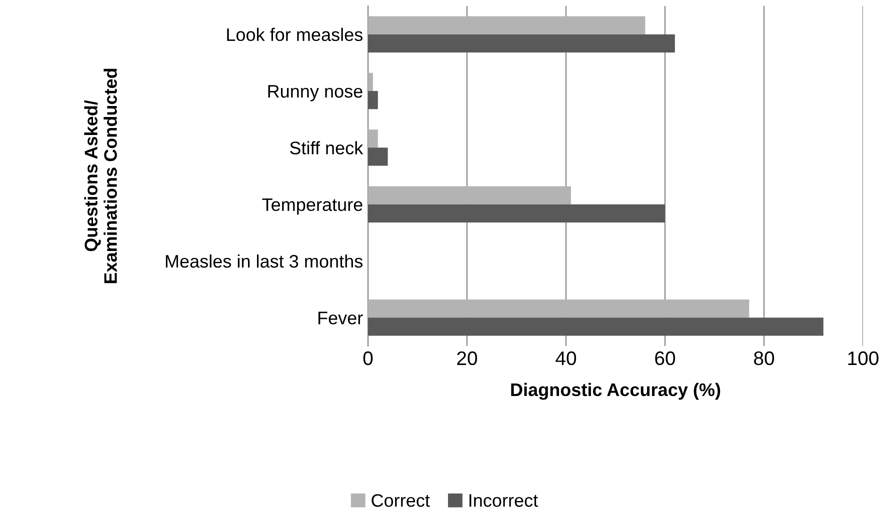  What do you see at coordinates (401, 500) in the screenshot?
I see `legend-label: Correct` at bounding box center [401, 500].